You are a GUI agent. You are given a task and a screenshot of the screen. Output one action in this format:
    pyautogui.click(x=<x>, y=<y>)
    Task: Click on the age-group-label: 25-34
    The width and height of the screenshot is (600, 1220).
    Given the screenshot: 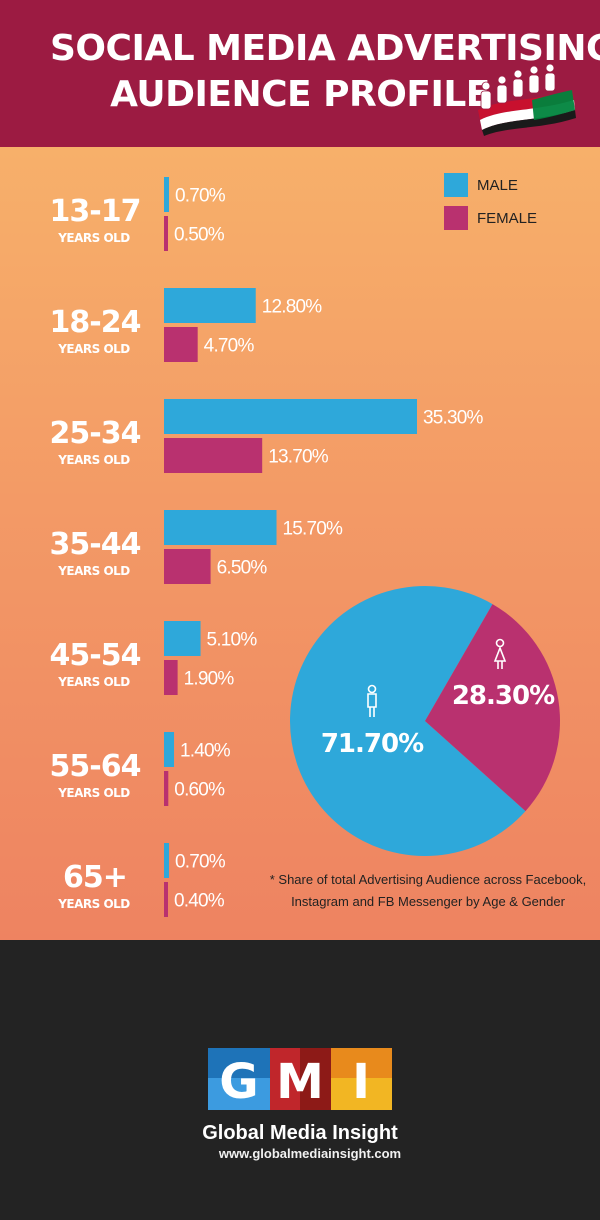 What is the action you would take?
    pyautogui.click(x=95, y=433)
    